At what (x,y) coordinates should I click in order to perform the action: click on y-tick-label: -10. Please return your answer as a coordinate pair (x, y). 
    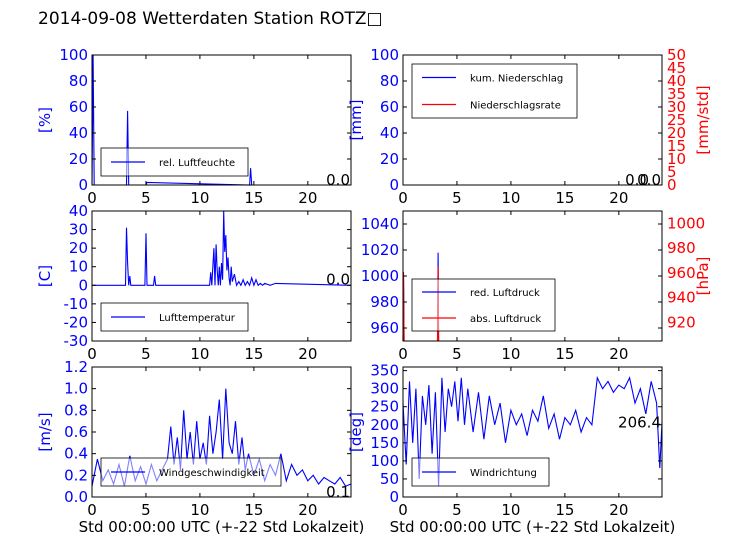
    Looking at the image, I should click on (76, 304).